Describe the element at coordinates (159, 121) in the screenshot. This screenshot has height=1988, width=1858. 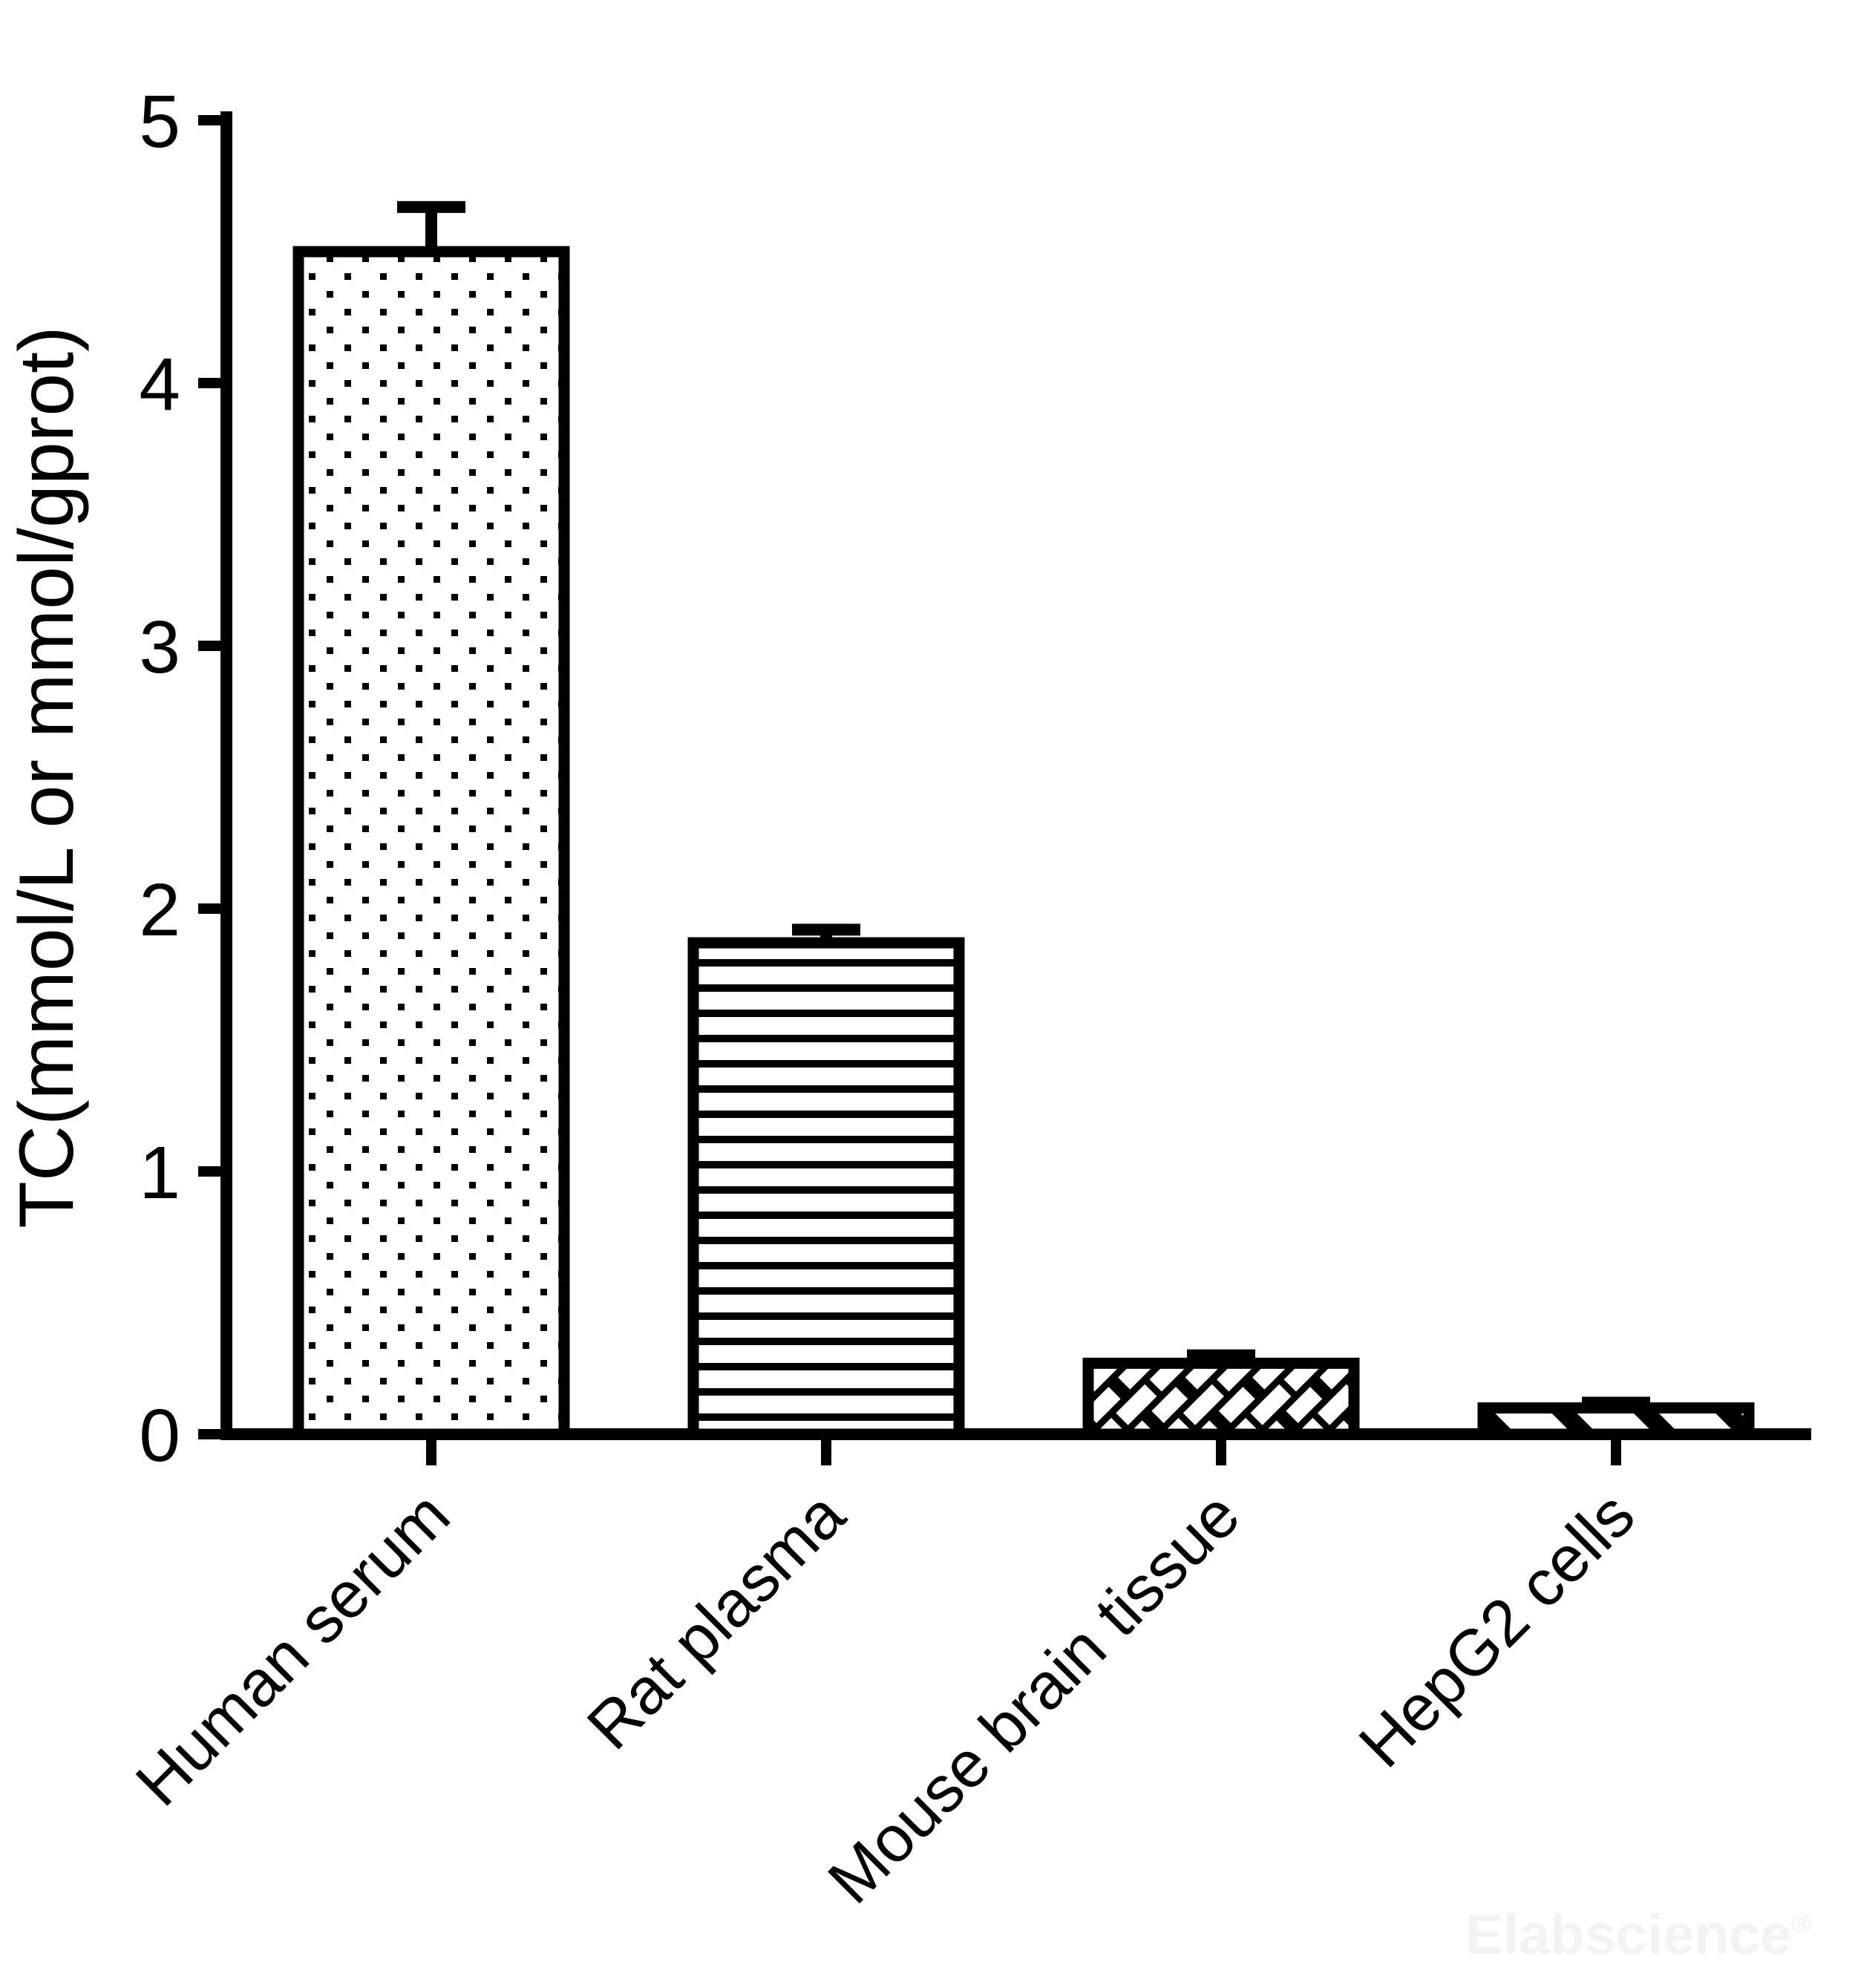
I see `y-tick-label-5: 5` at that location.